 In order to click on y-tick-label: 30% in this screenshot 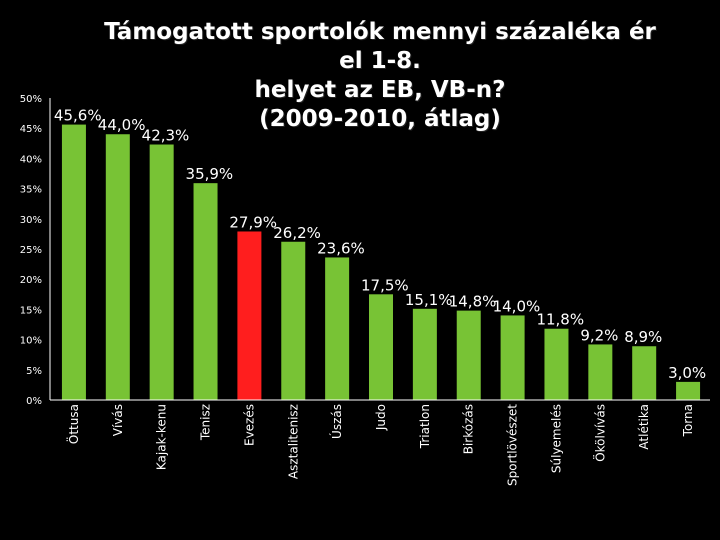, I will do `click(31, 220)`.